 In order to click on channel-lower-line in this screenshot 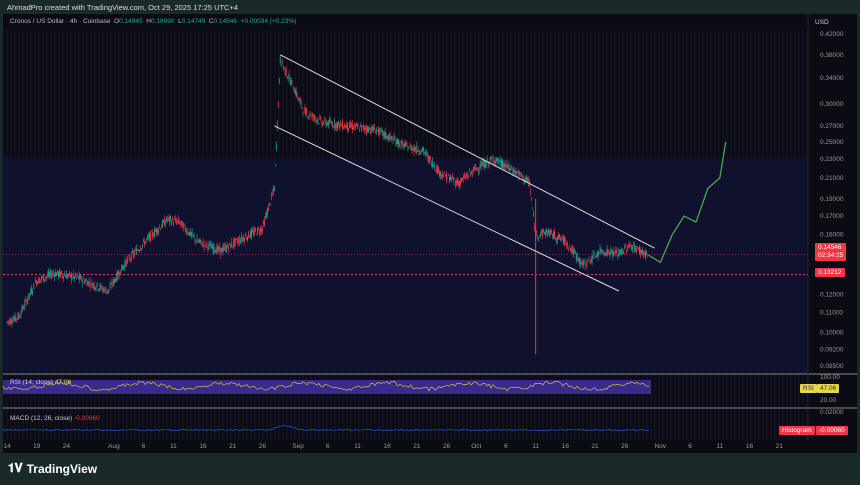, I will do `click(447, 208)`.